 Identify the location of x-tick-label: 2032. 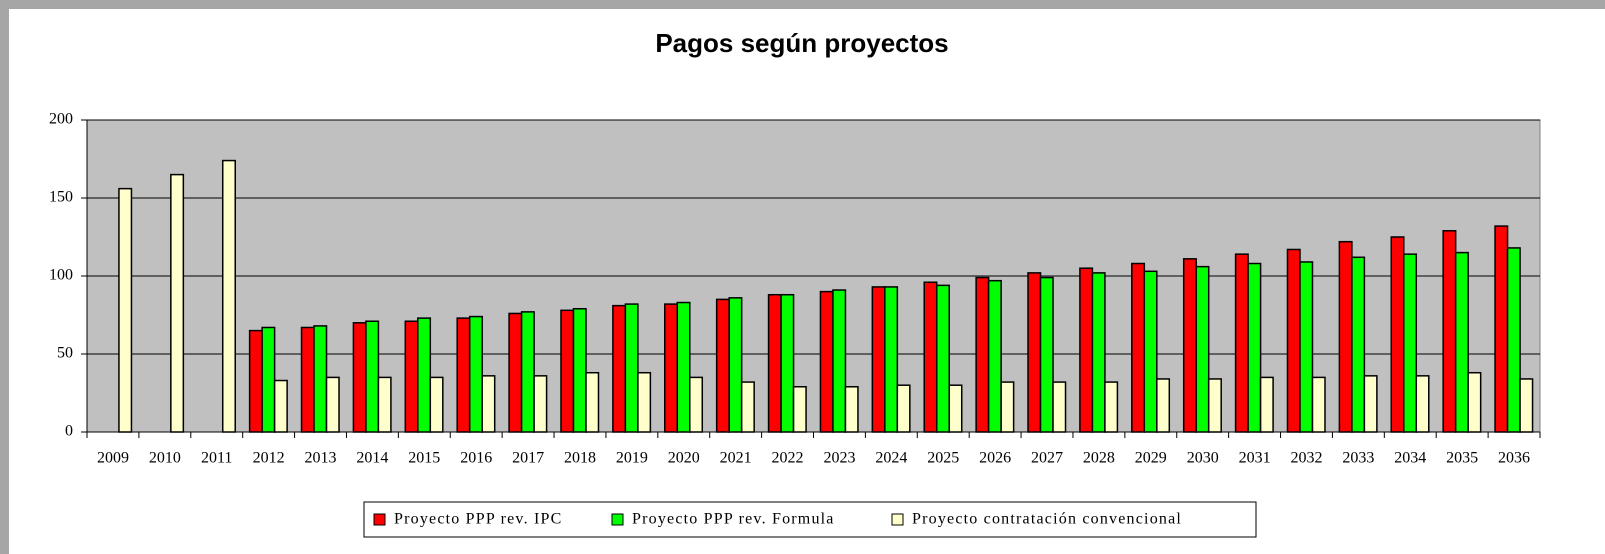
(1306, 458).